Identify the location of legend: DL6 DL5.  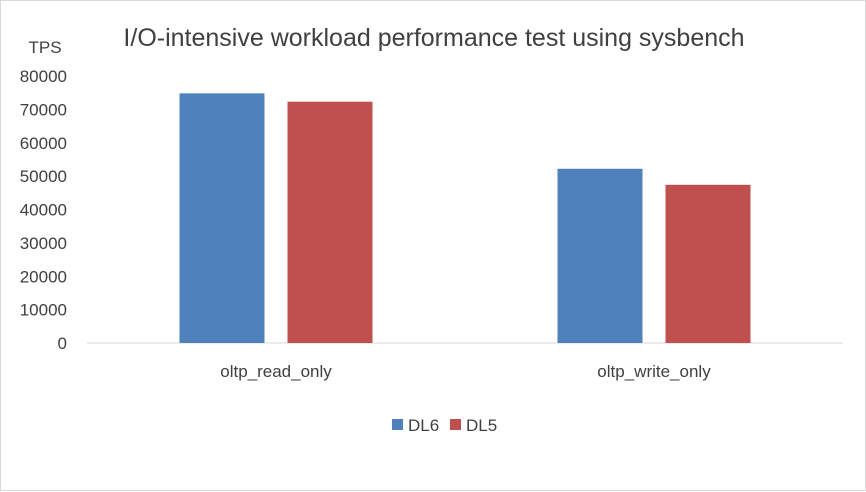
(444, 425).